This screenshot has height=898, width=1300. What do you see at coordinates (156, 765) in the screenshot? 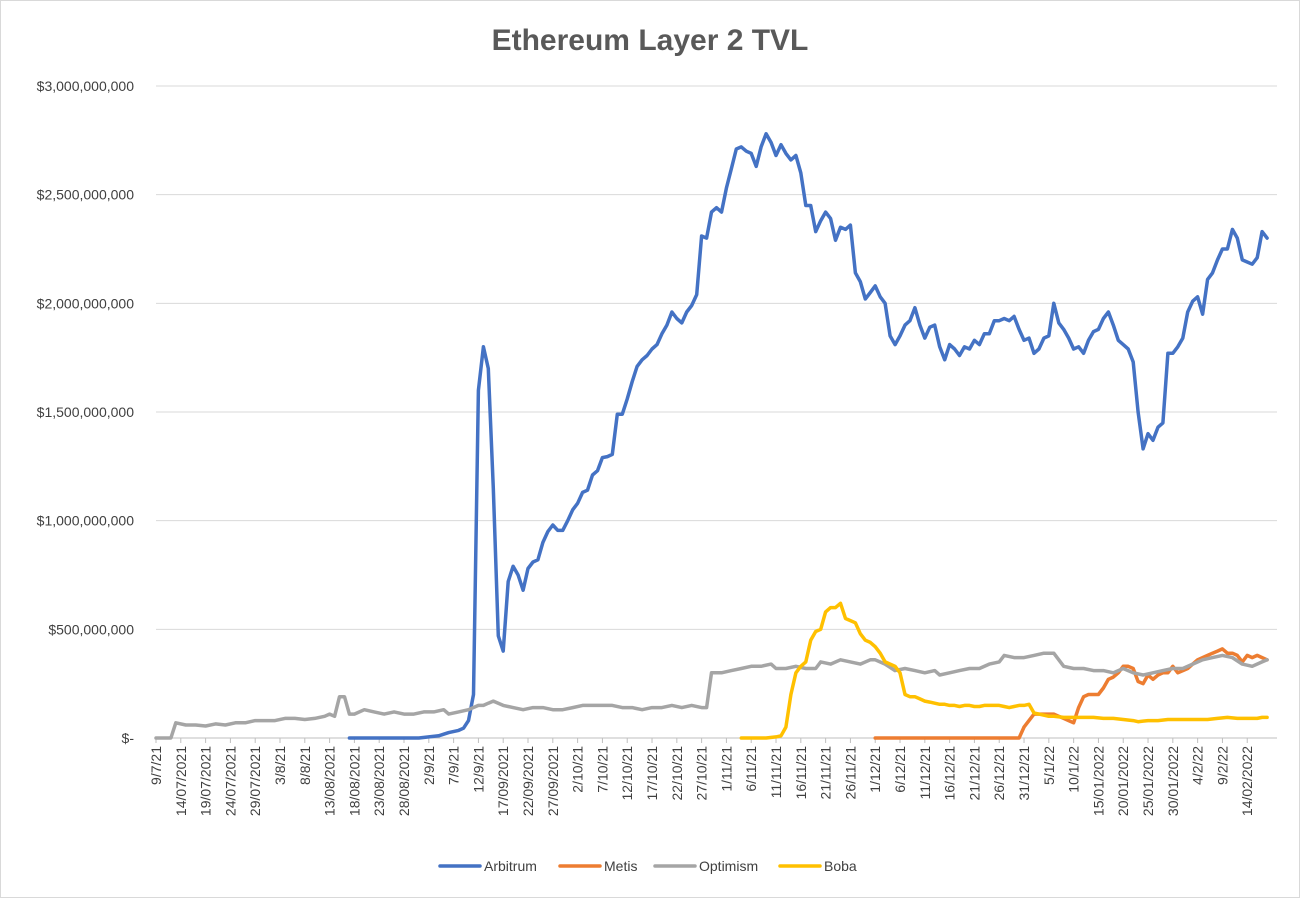
I see `x-tick-label: 9/7/21` at bounding box center [156, 765].